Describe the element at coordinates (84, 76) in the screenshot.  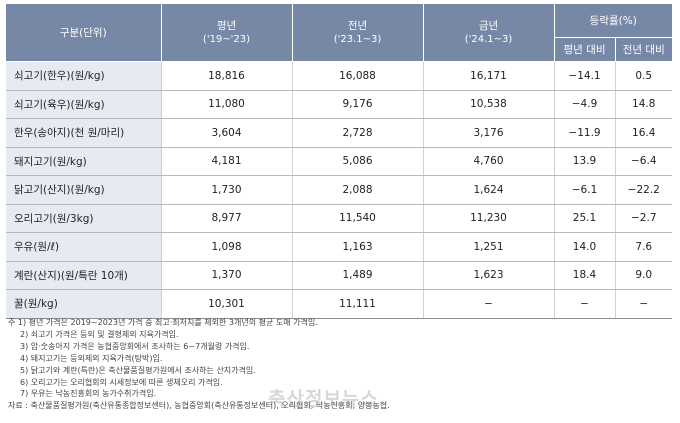
I see `row-name: 쇠고기(한우)(원/kg)` at that location.